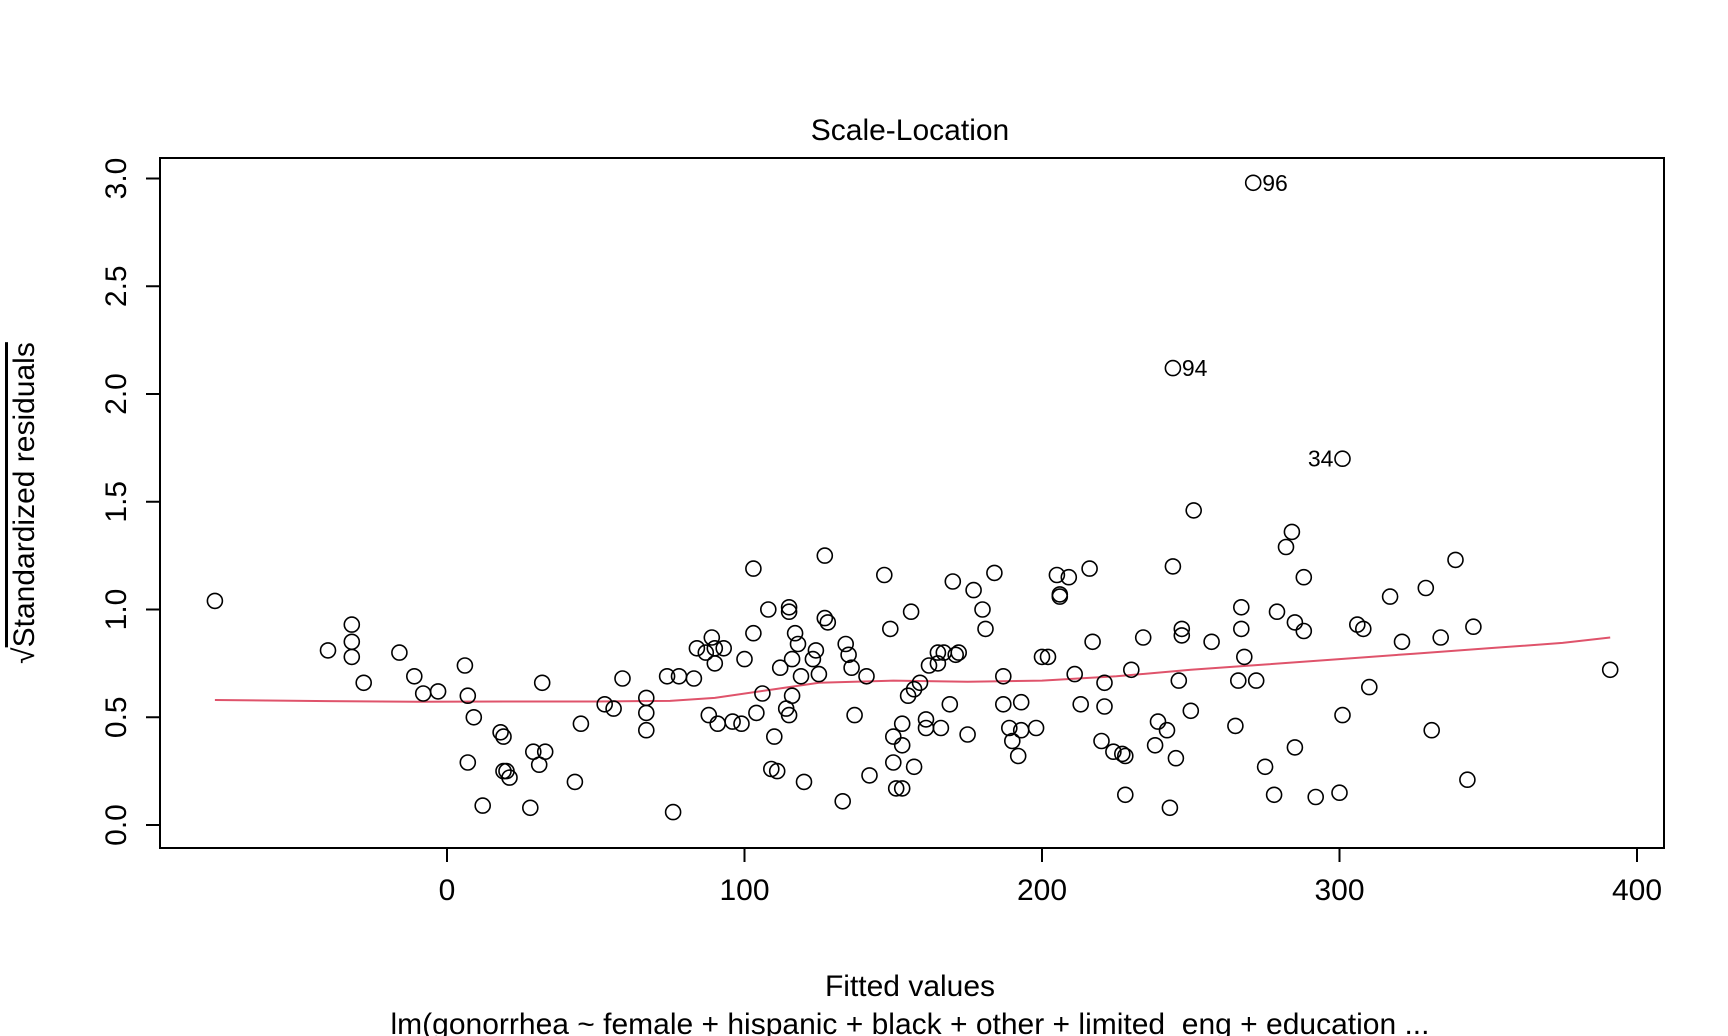 This screenshot has height=1036, width=1728. I want to click on y-tick-label: 0.0, so click(116, 825).